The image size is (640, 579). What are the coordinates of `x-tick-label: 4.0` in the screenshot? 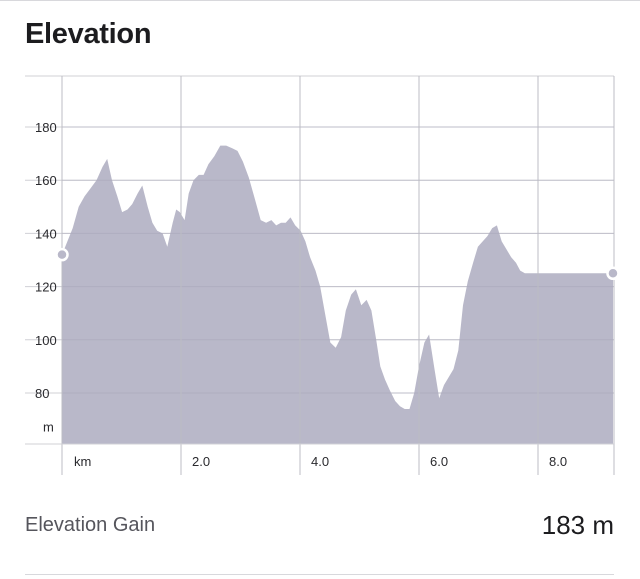 It's located at (320, 461).